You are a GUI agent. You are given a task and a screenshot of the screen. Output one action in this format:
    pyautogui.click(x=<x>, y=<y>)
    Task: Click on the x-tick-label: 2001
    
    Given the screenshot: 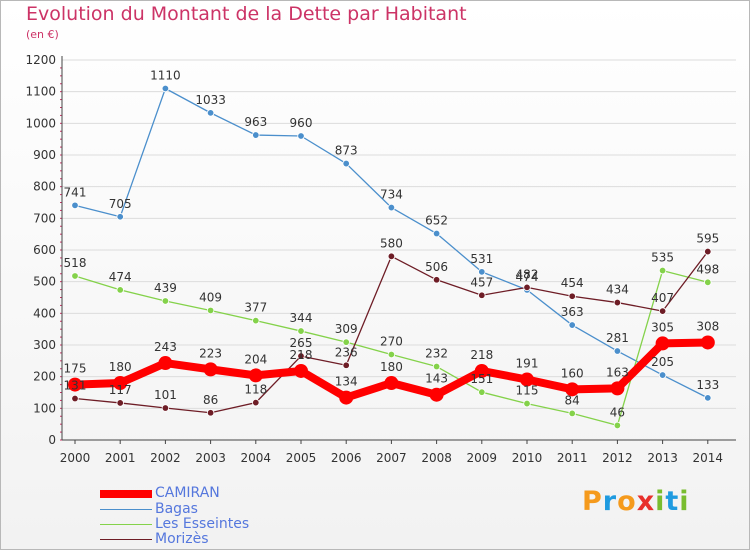 What is the action you would take?
    pyautogui.click(x=120, y=458)
    